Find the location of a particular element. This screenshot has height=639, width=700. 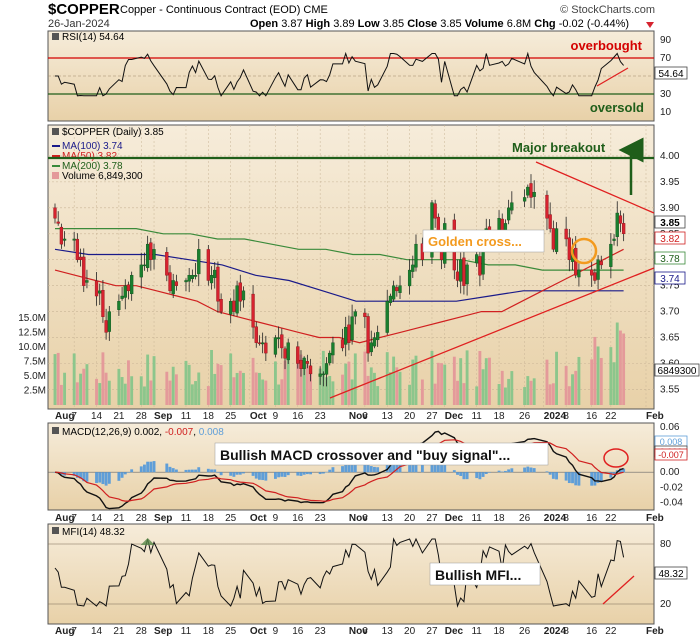

x-tick-label-0-12: 23 is located at coordinates (321, 416).